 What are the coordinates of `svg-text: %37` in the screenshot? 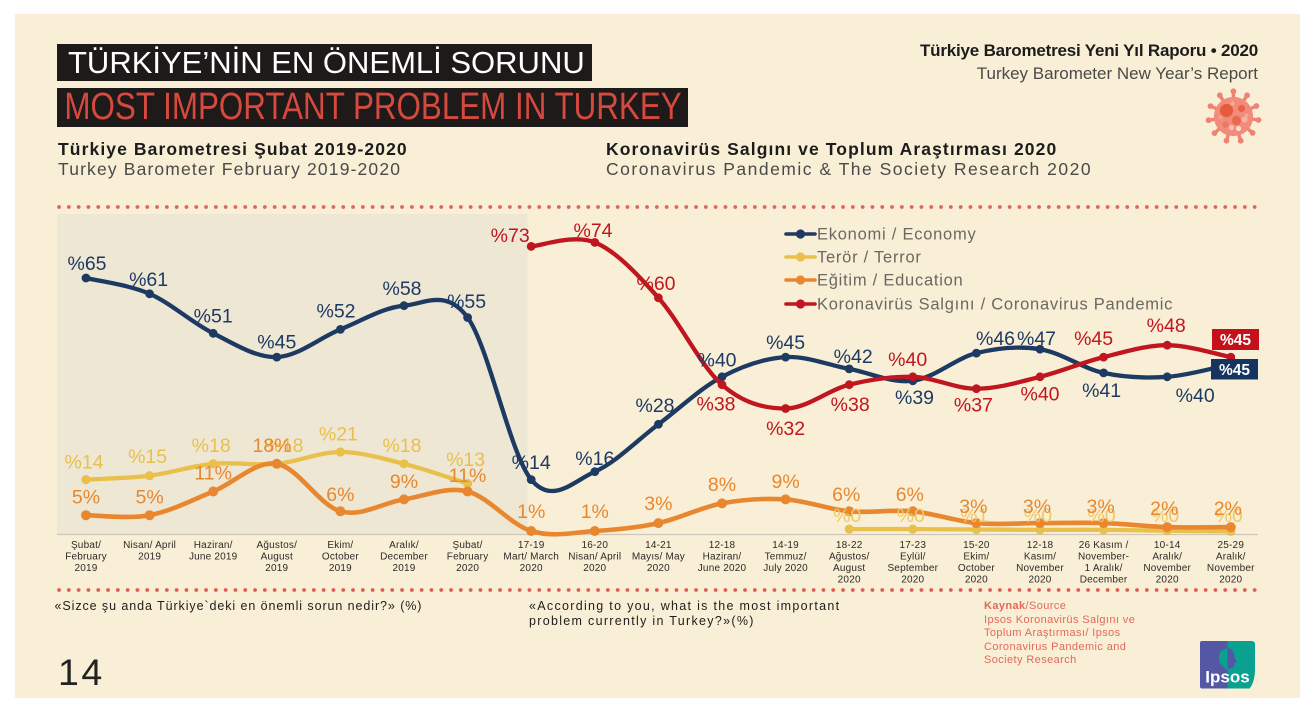 It's located at (973, 406).